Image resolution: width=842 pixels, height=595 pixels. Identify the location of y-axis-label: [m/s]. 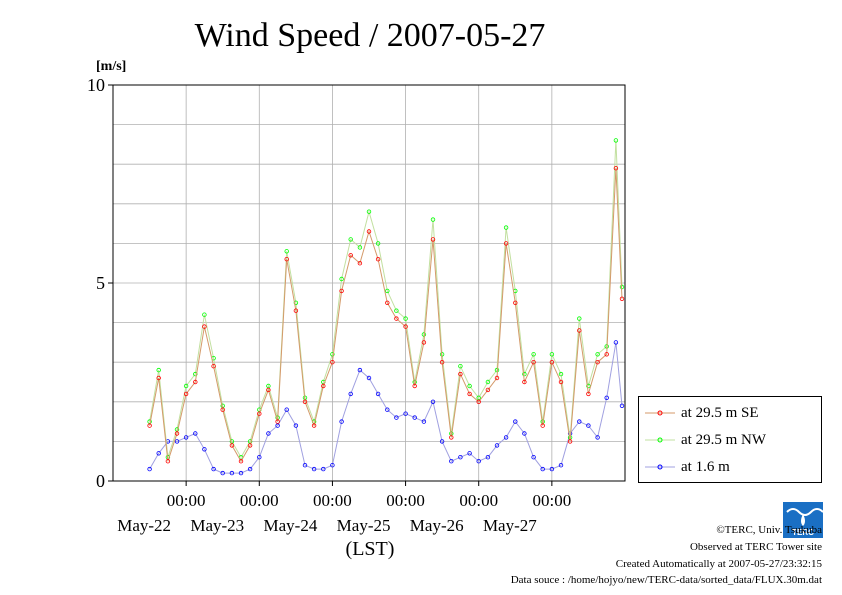
(111, 66).